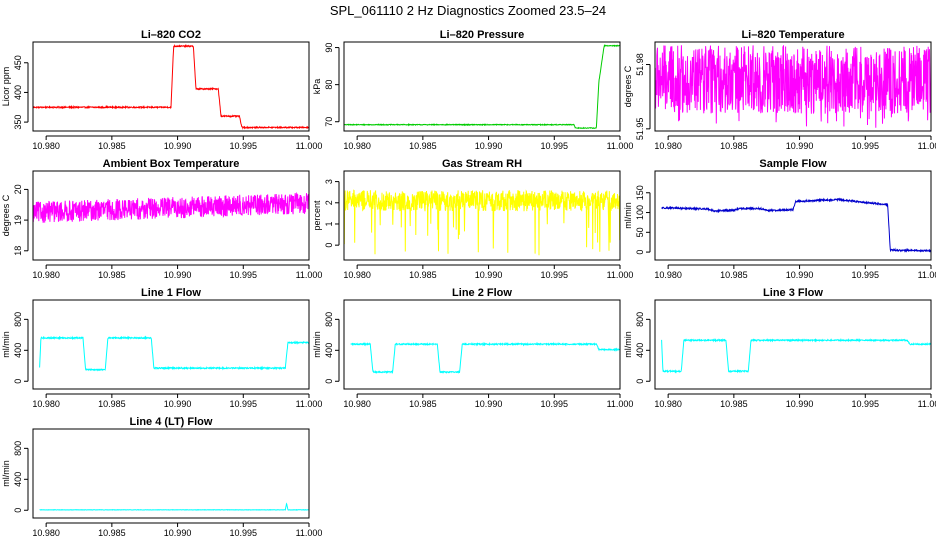 This screenshot has height=540, width=936. Describe the element at coordinates (329, 181) in the screenshot. I see `y-tick-label: 3` at that location.